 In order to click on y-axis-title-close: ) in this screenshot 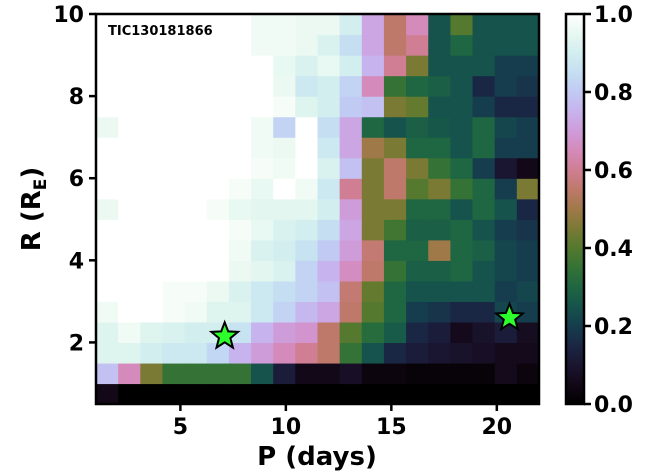, I will do `click(32, 173)`.